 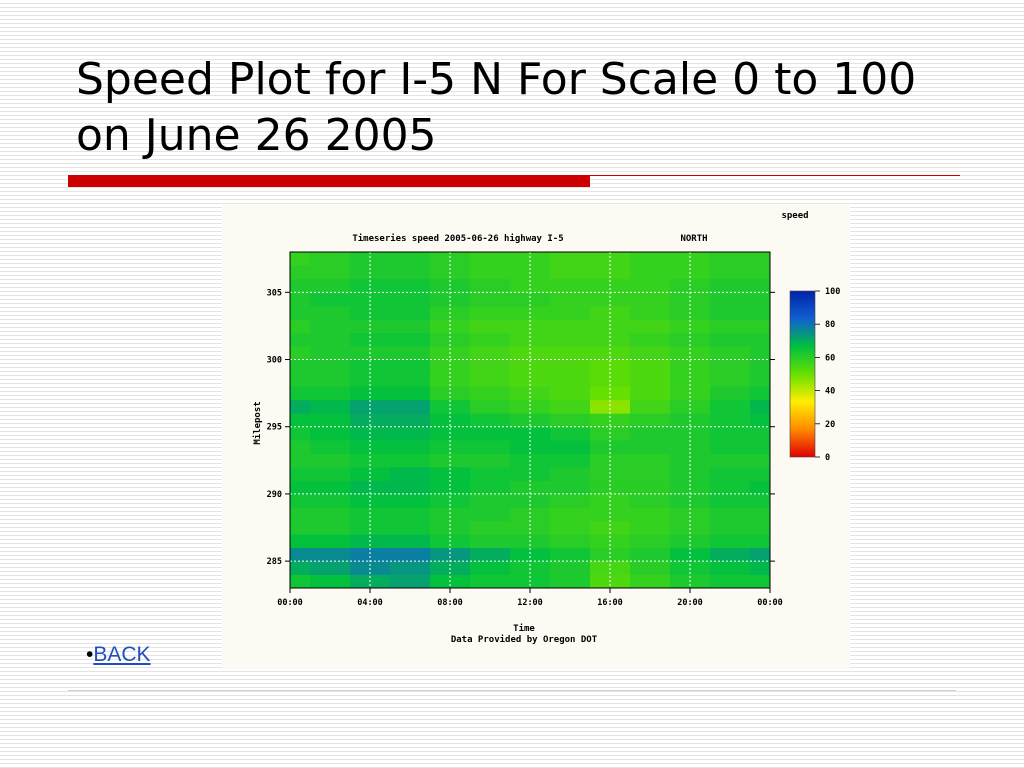 What do you see at coordinates (827, 458) in the screenshot?
I see `colorbar-tick-label: 0` at bounding box center [827, 458].